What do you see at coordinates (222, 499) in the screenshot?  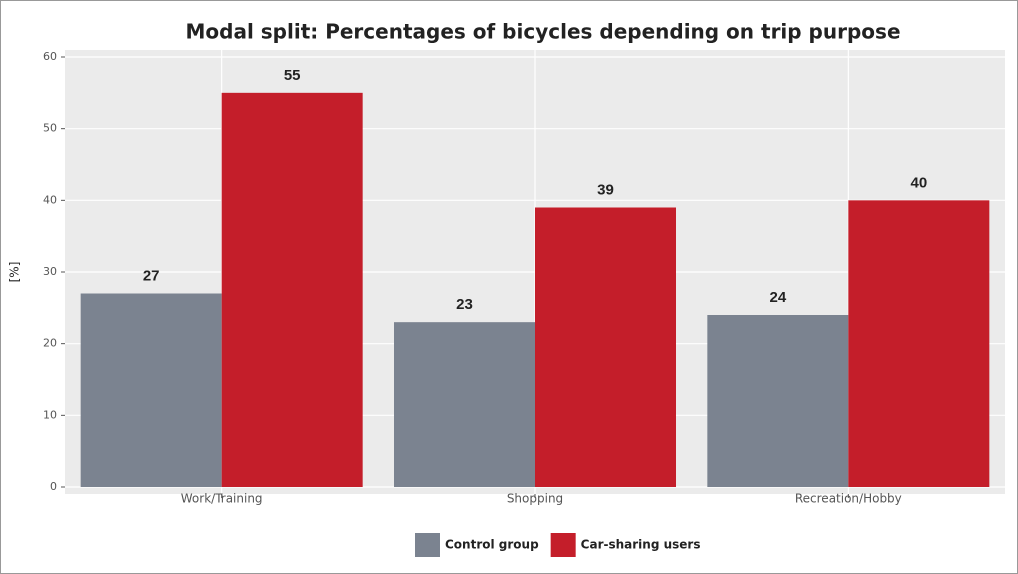 I see `x-tick-label: Work/Training` at bounding box center [222, 499].